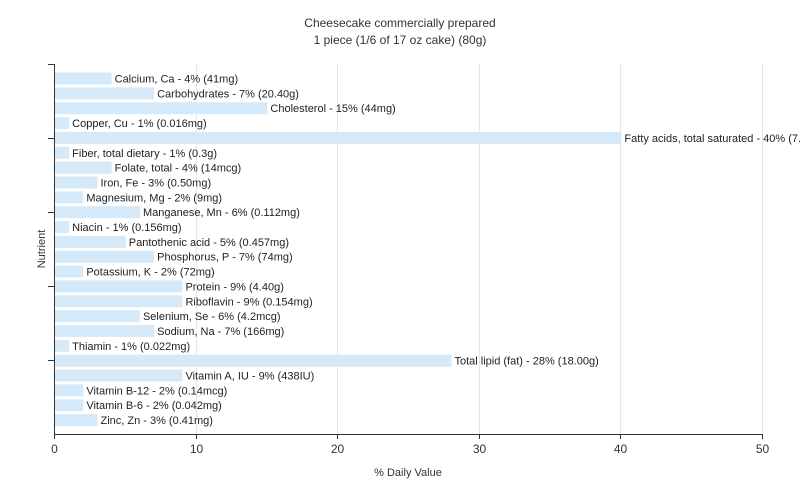  What do you see at coordinates (338, 449) in the screenshot?
I see `x-tick-label: 20` at bounding box center [338, 449].